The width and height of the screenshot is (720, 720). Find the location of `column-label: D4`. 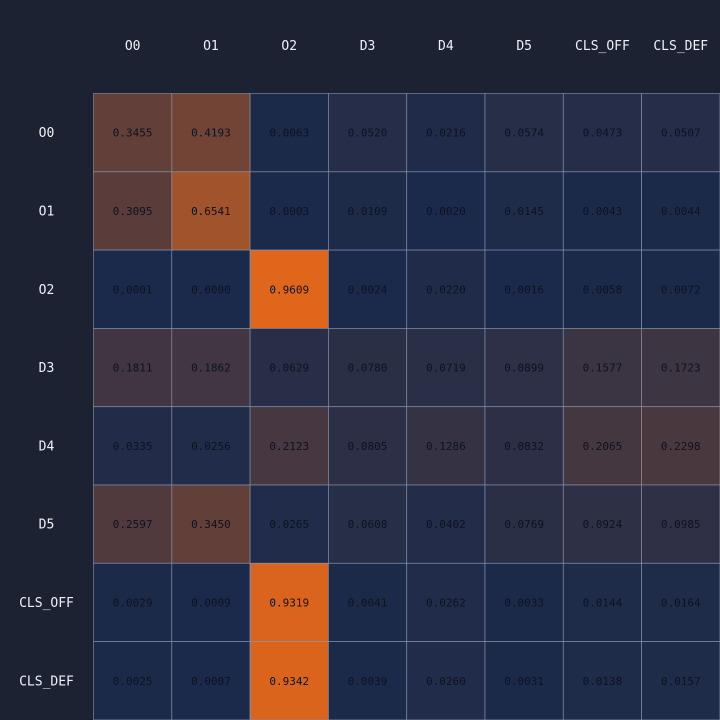

column-label: D4 is located at coordinates (446, 46).